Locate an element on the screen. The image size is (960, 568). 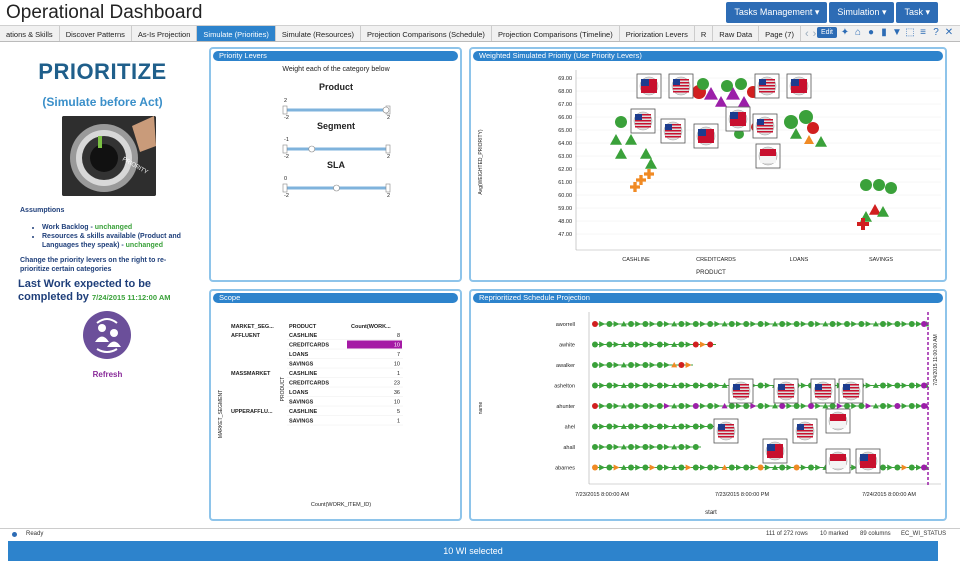
tab-item: Projection Comparisons (Timeline) is located at coordinates (556, 33).